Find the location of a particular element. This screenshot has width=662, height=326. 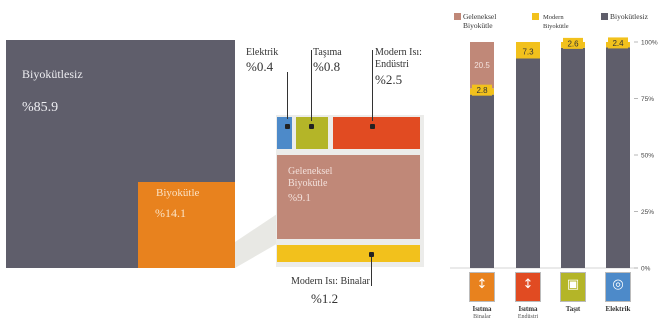

category-icon-box: ▣ is located at coordinates (573, 287).